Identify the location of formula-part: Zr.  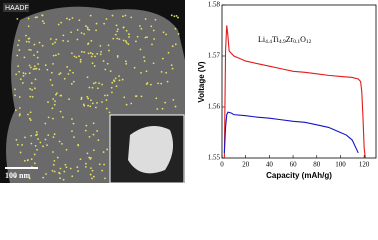
(290, 39).